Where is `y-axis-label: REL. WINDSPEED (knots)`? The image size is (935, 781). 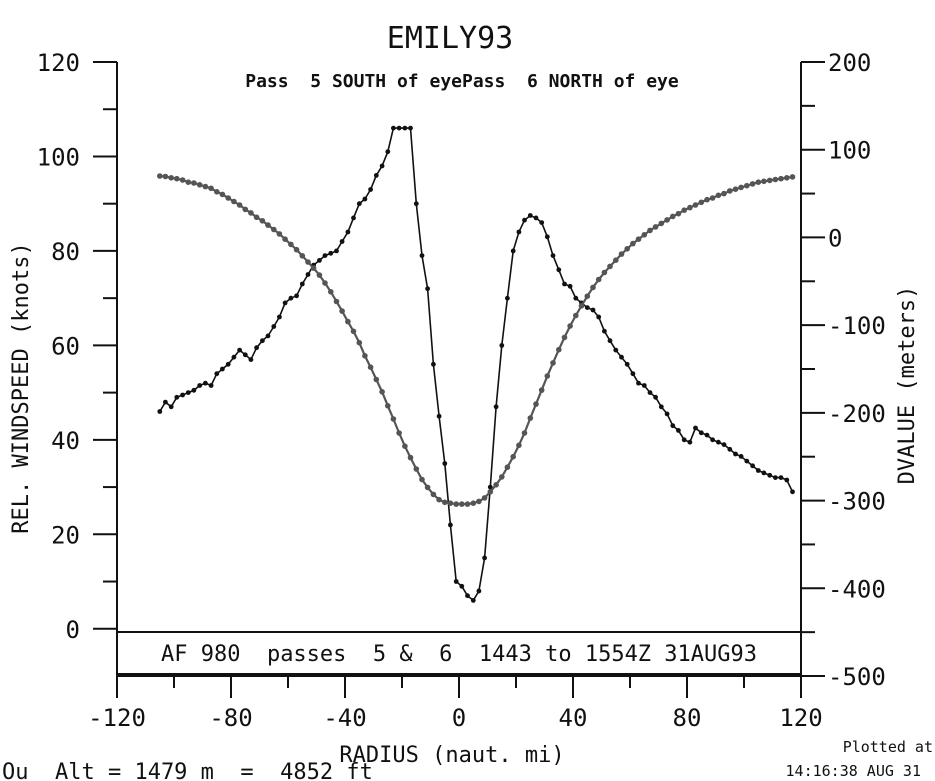 y-axis-label: REL. WINDSPEED (knots) is located at coordinates (21, 387).